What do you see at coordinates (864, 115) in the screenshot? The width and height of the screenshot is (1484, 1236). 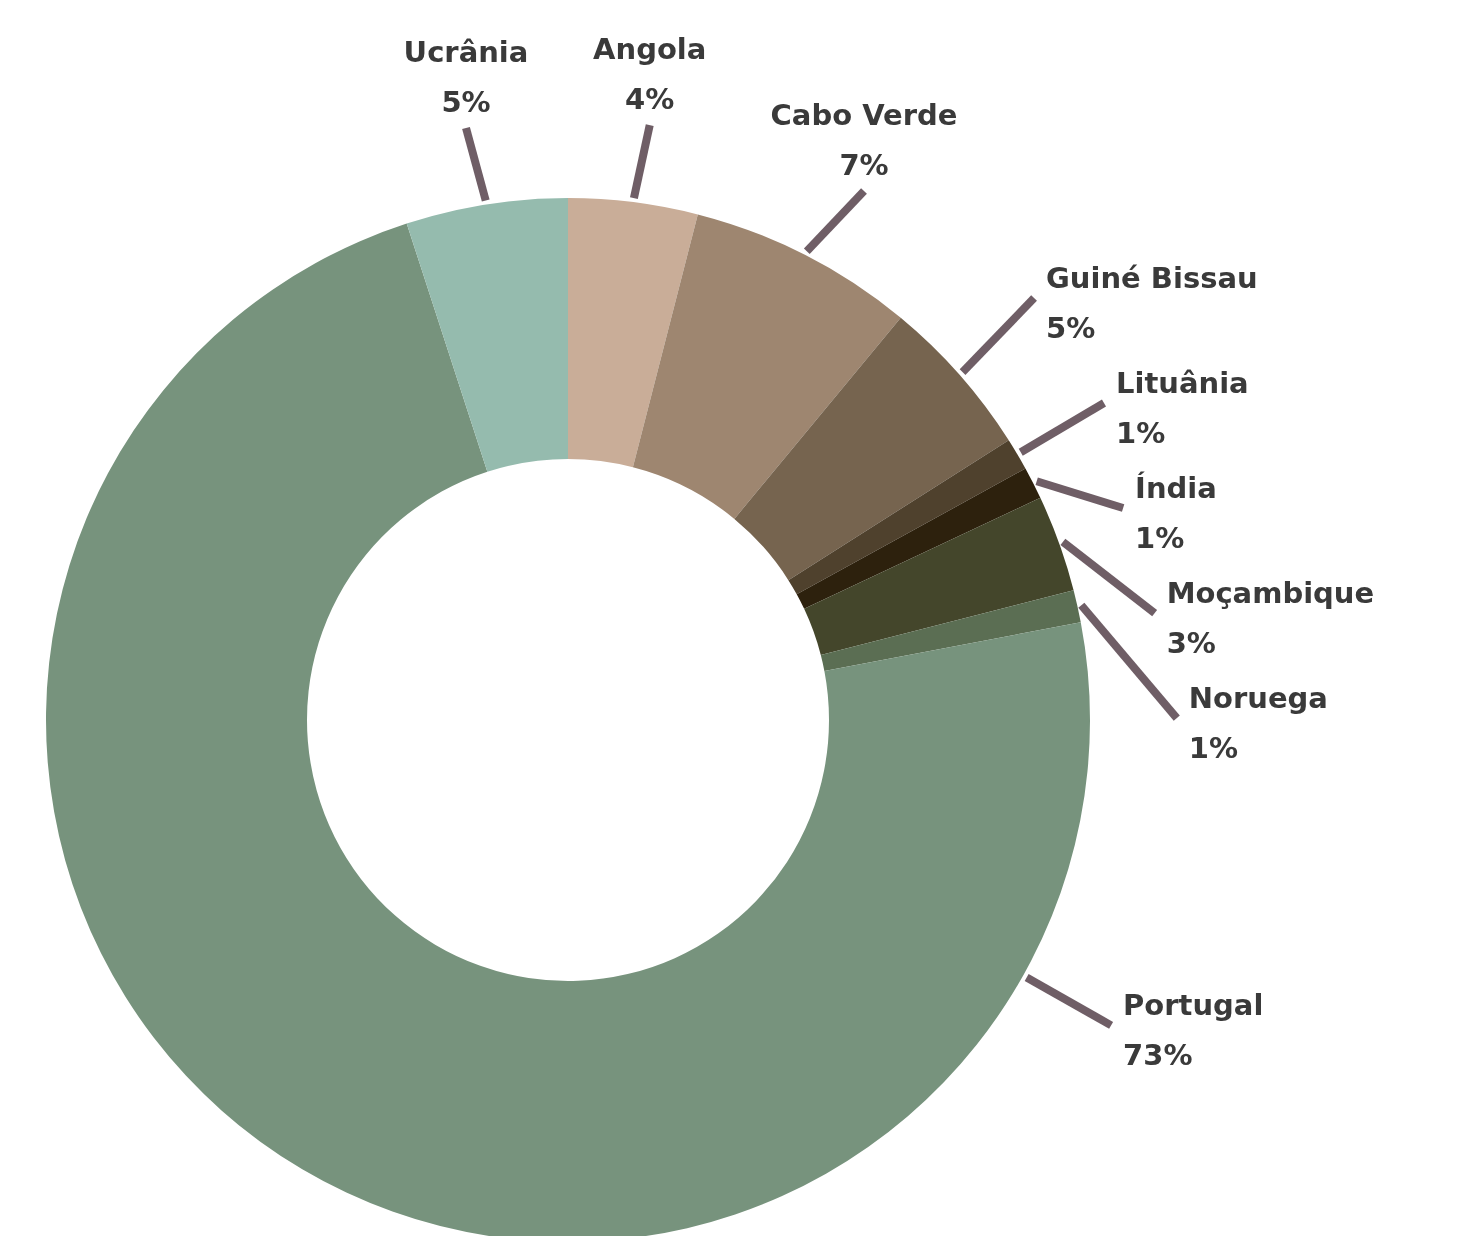 I see `slice-label: Cabo Verde` at bounding box center [864, 115].